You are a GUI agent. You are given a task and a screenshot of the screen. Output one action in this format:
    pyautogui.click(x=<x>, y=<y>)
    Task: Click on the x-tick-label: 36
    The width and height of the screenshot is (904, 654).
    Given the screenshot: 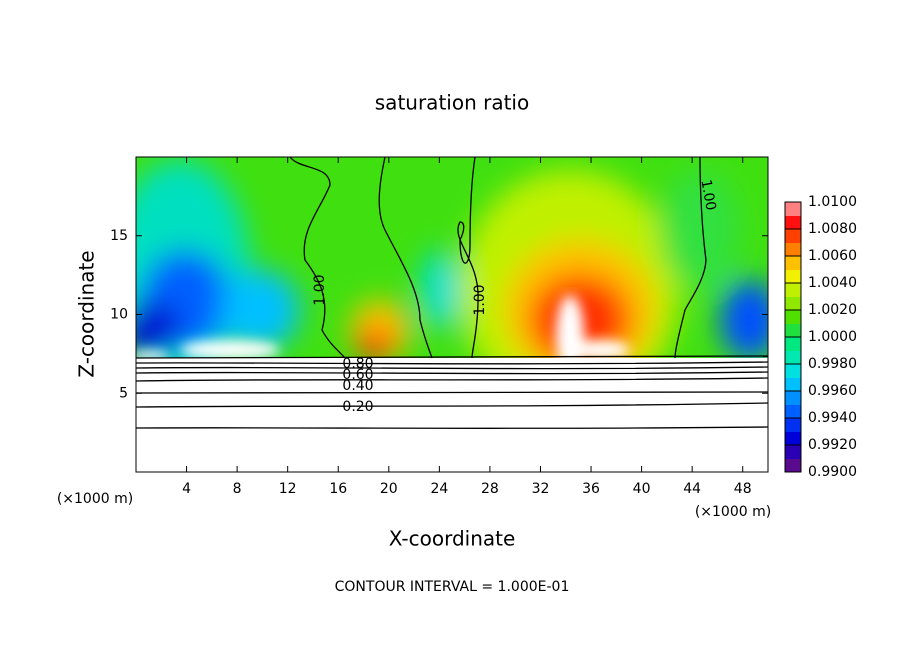 What is the action you would take?
    pyautogui.click(x=591, y=489)
    